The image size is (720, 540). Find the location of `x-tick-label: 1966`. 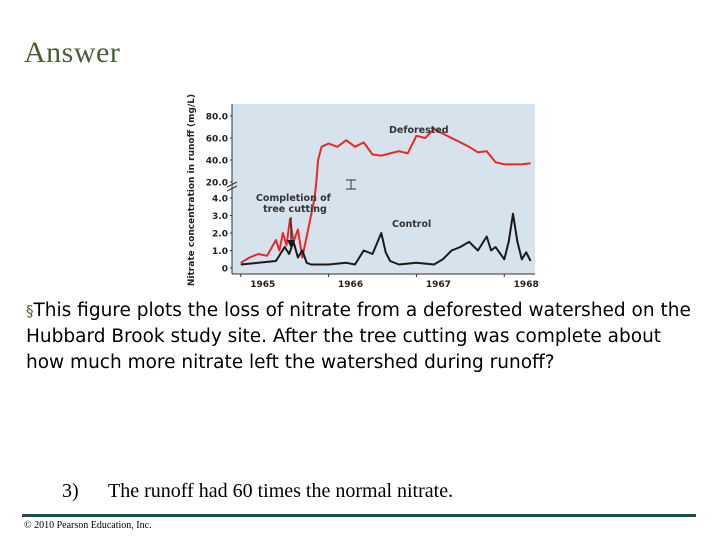

x-tick-label: 1966 is located at coordinates (350, 285).